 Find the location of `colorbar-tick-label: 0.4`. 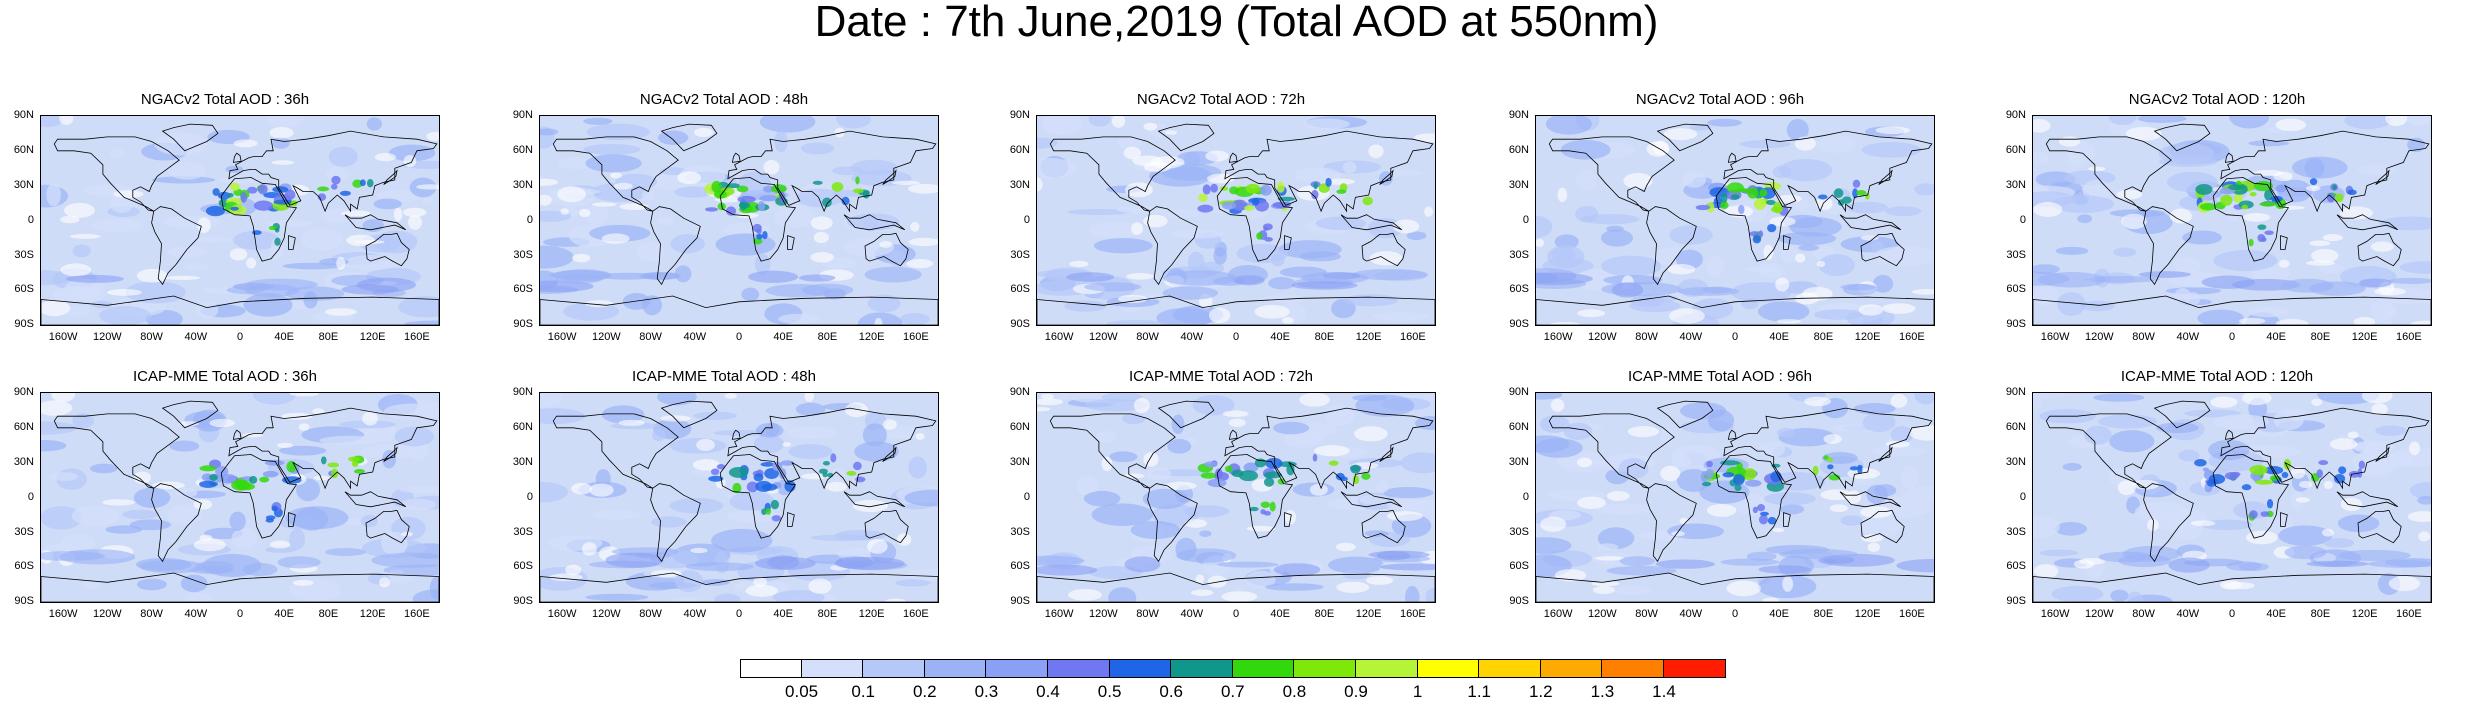

colorbar-tick-label: 0.4 is located at coordinates (1048, 691).